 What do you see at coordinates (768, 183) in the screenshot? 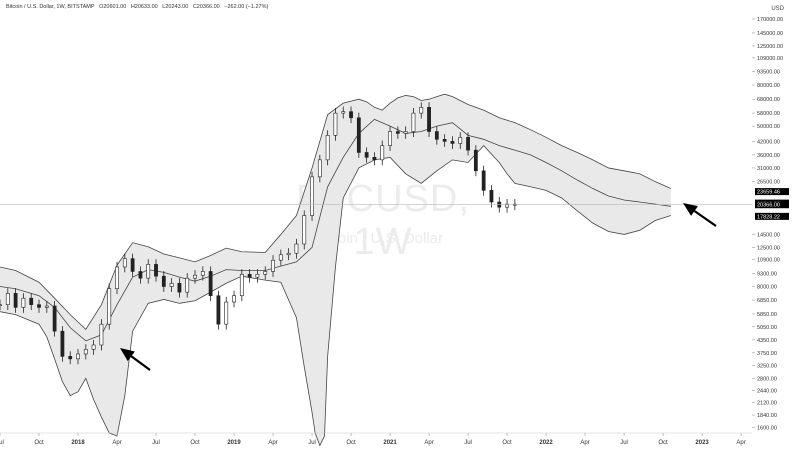
I see `y-tick-label: 26500.00` at bounding box center [768, 183].